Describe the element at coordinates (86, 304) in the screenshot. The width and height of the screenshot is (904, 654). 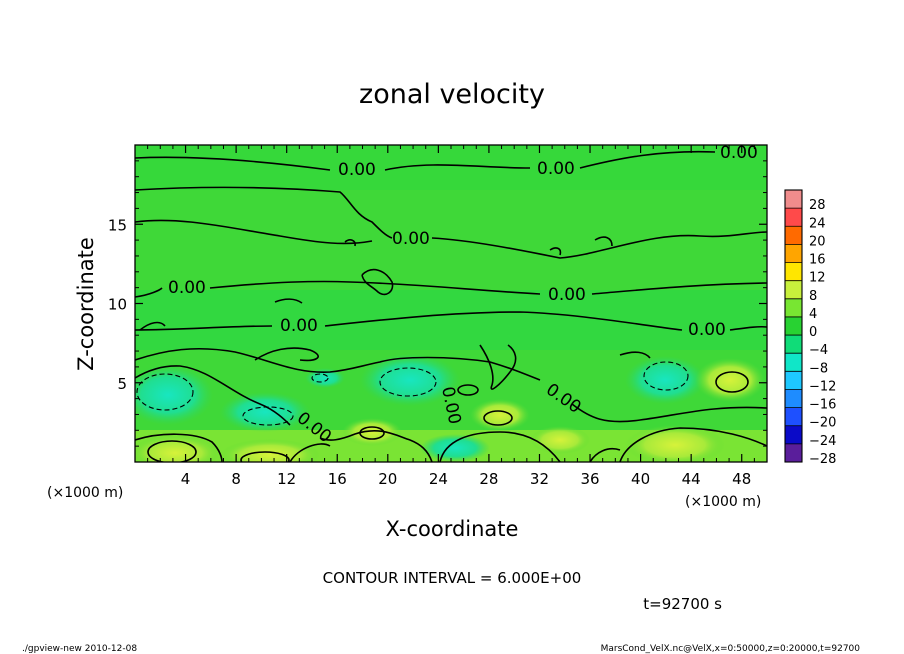
I see `y-axis-title: Z-coordinate` at that location.